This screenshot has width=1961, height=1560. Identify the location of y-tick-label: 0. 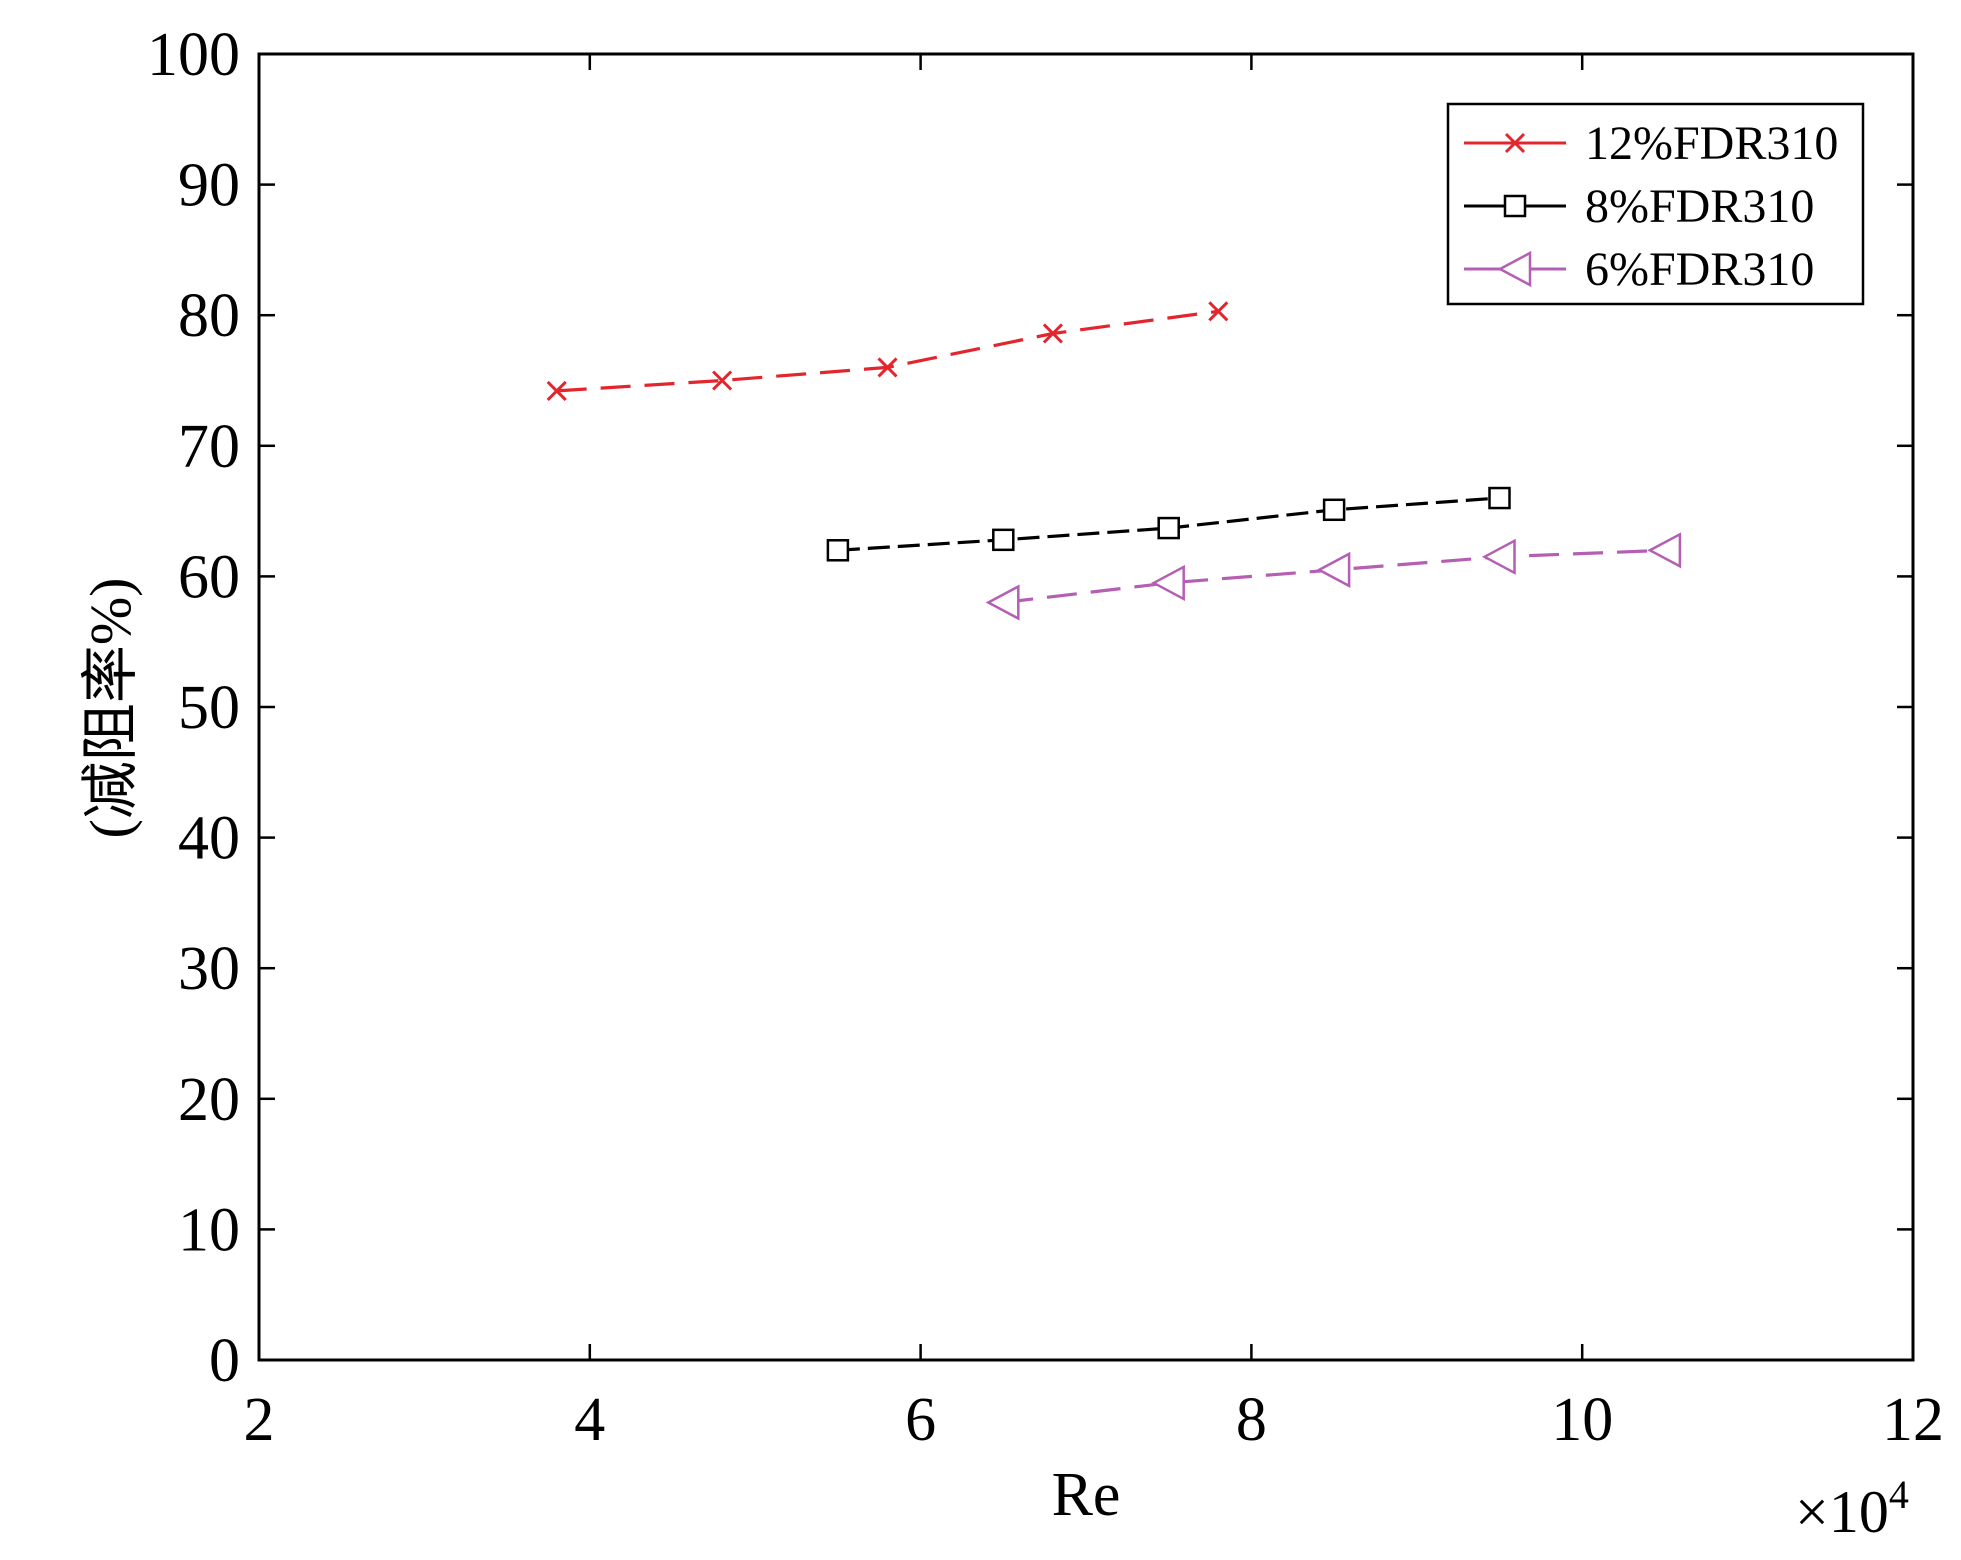
(224, 1361).